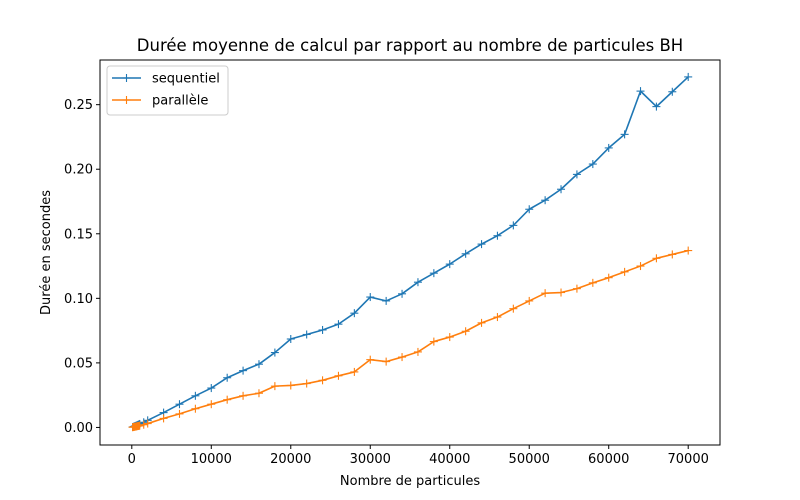 The width and height of the screenshot is (800, 500). What do you see at coordinates (78, 234) in the screenshot?
I see `y-tick-label: 0.15` at bounding box center [78, 234].